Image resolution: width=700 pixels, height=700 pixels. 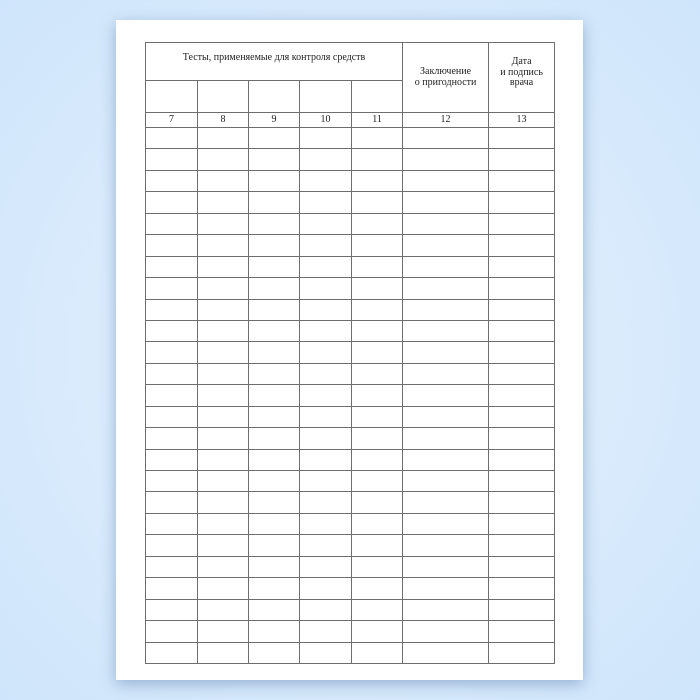 I want to click on column-number-row: 7 8 9 10 11 12 13, so click(x=350, y=120).